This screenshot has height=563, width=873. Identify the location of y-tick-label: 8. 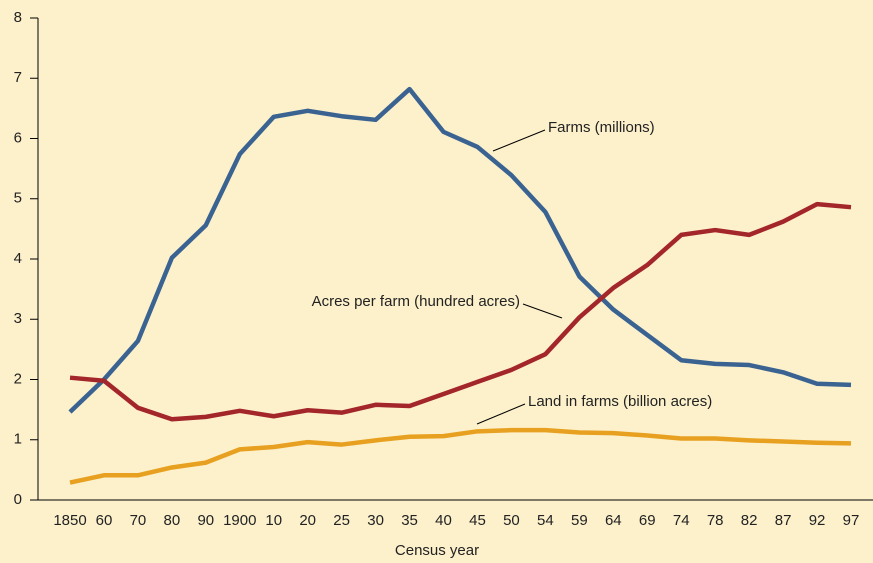
(18, 17).